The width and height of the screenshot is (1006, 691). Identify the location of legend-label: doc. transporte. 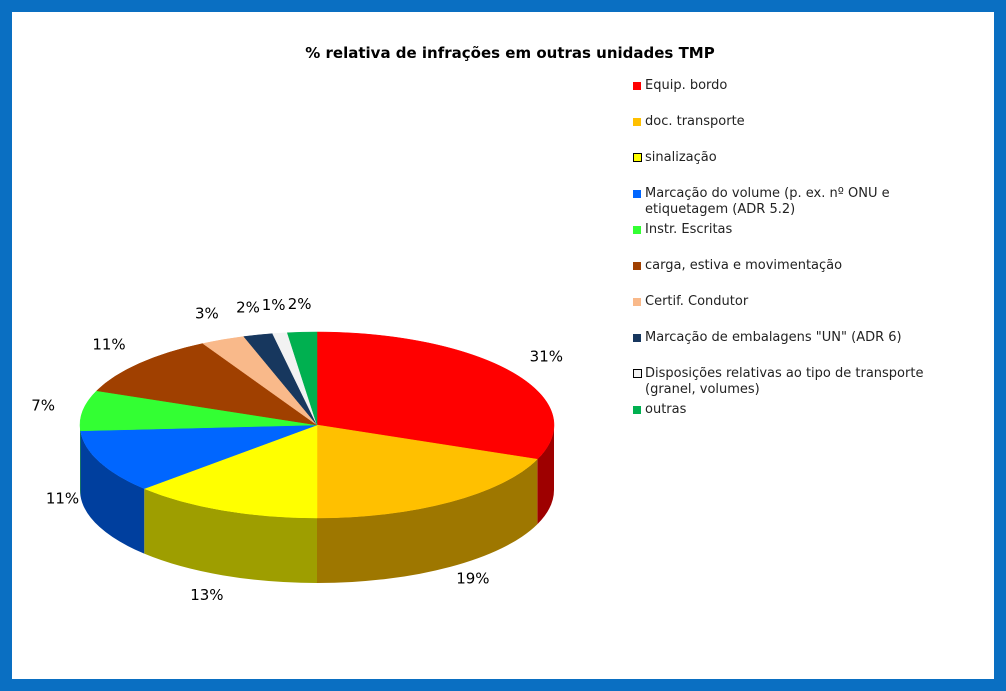
(695, 121).